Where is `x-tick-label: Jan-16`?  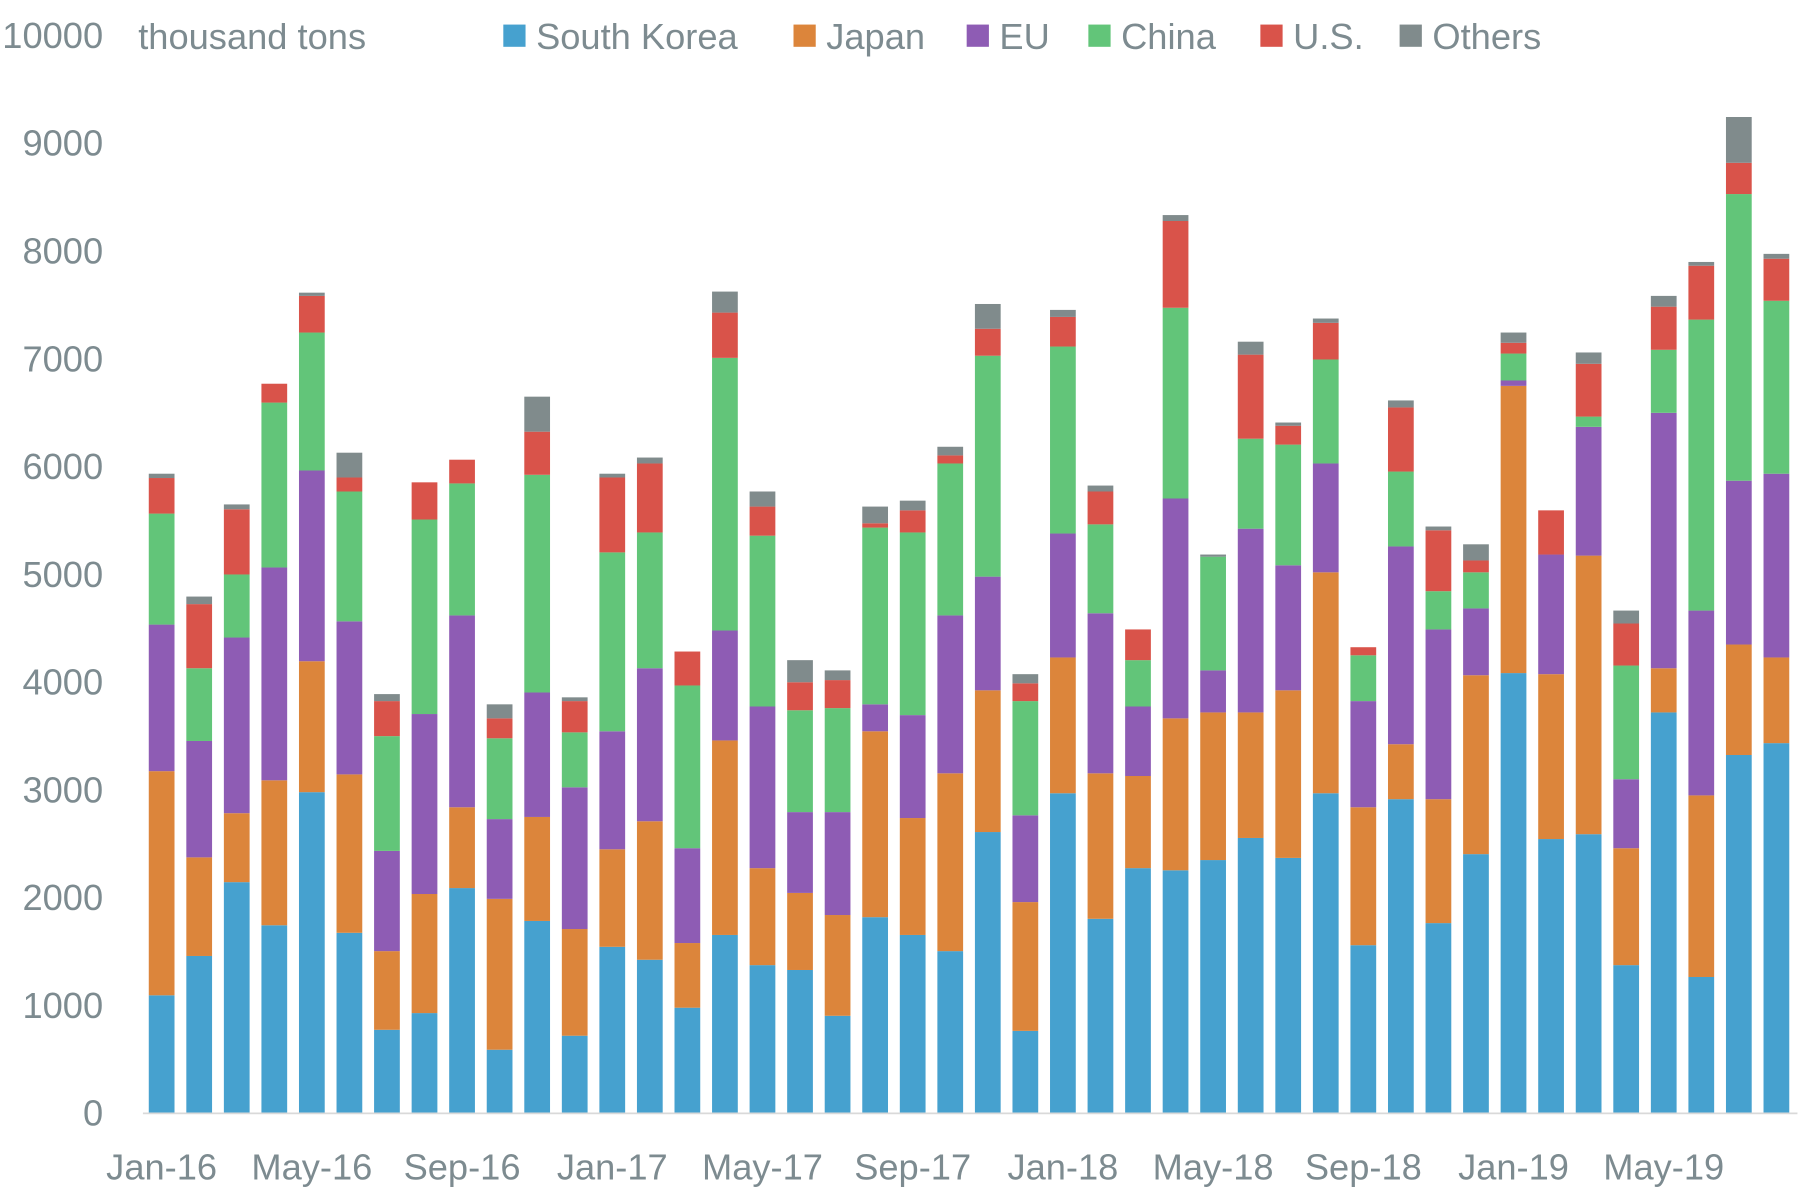
x-tick-label: Jan-16 is located at coordinates (161, 1166).